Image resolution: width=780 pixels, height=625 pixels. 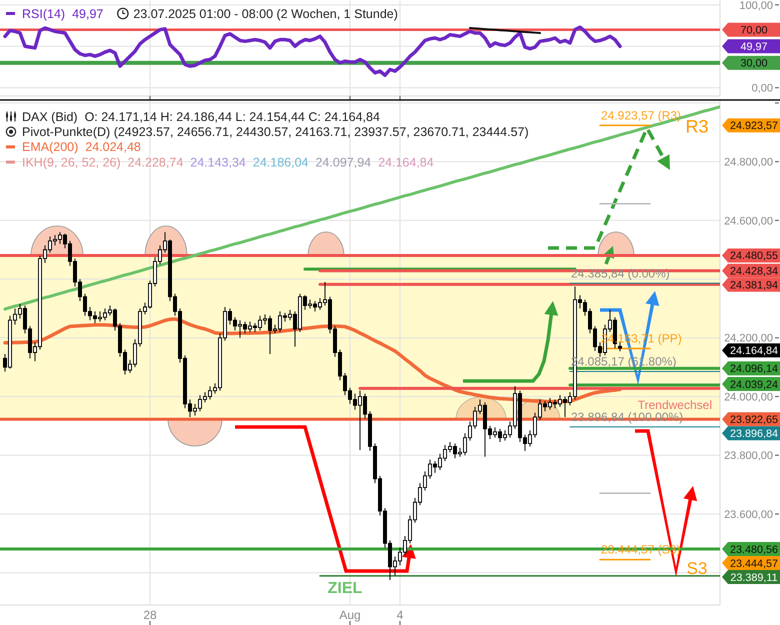 What do you see at coordinates (754, 286) in the screenshot?
I see `data-label: 24.381,94` at bounding box center [754, 286].